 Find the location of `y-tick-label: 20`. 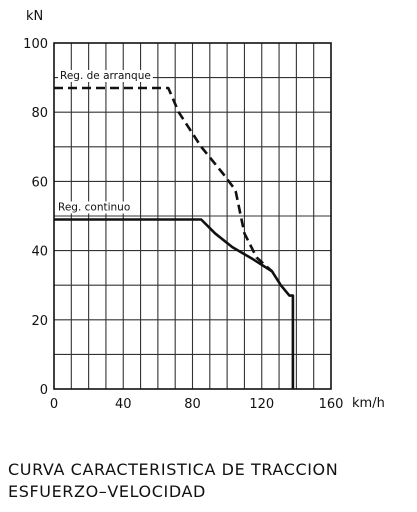

y-tick-label: 20 is located at coordinates (39, 321).